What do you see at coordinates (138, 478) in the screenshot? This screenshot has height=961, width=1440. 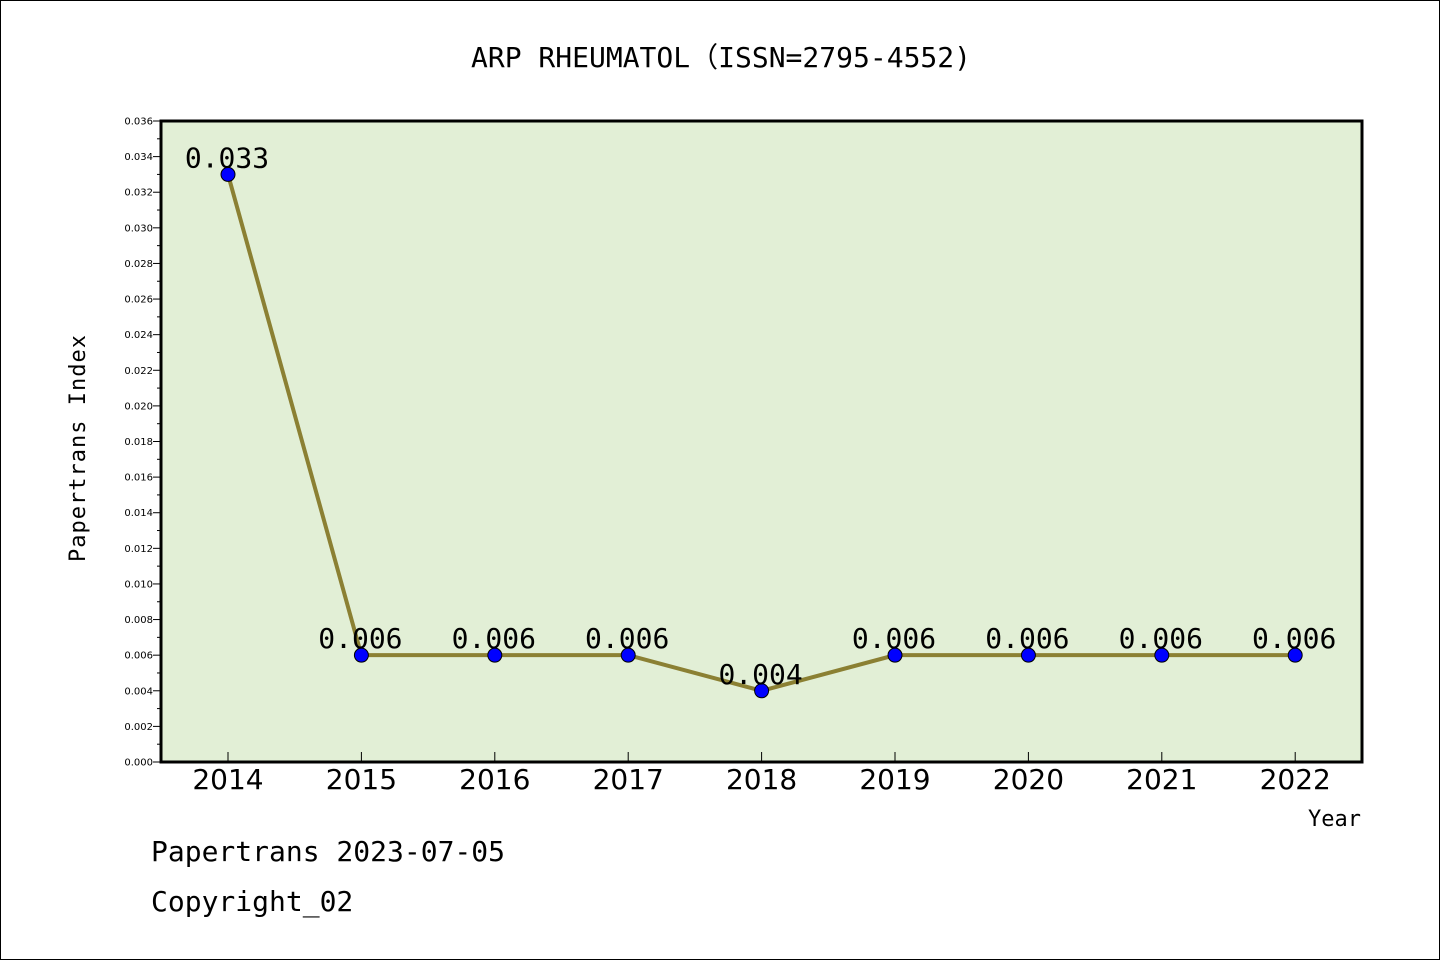 I see `y-tick-label: 0.016` at bounding box center [138, 478].